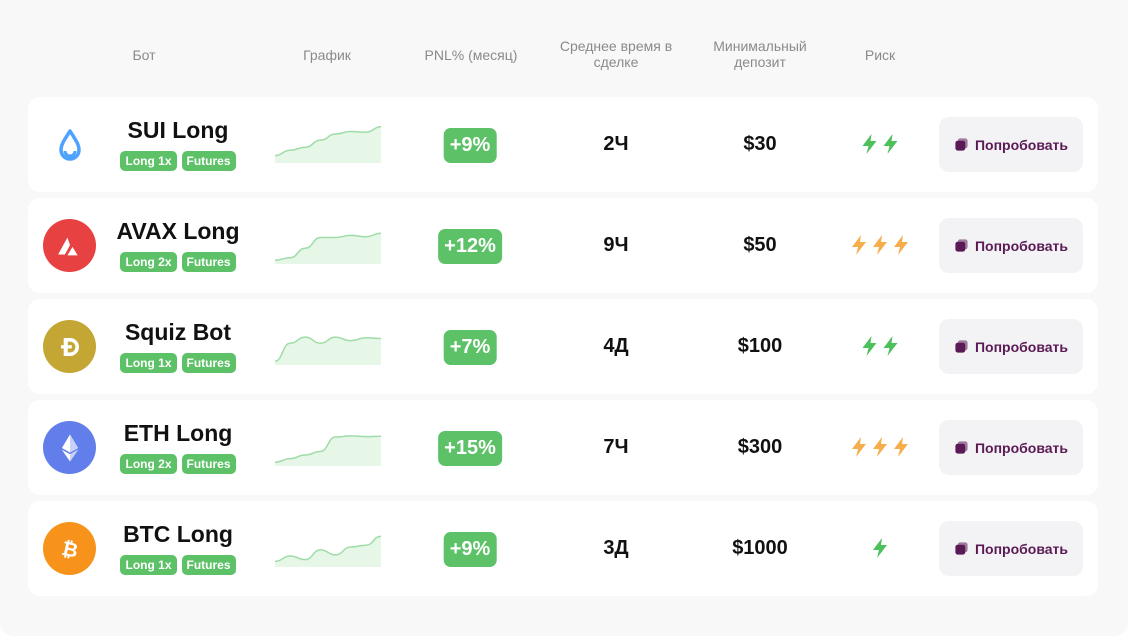 The width and height of the screenshot is (1128, 642). What do you see at coordinates (616, 447) in the screenshot?
I see `avg-trade-time: 7Ч` at bounding box center [616, 447].